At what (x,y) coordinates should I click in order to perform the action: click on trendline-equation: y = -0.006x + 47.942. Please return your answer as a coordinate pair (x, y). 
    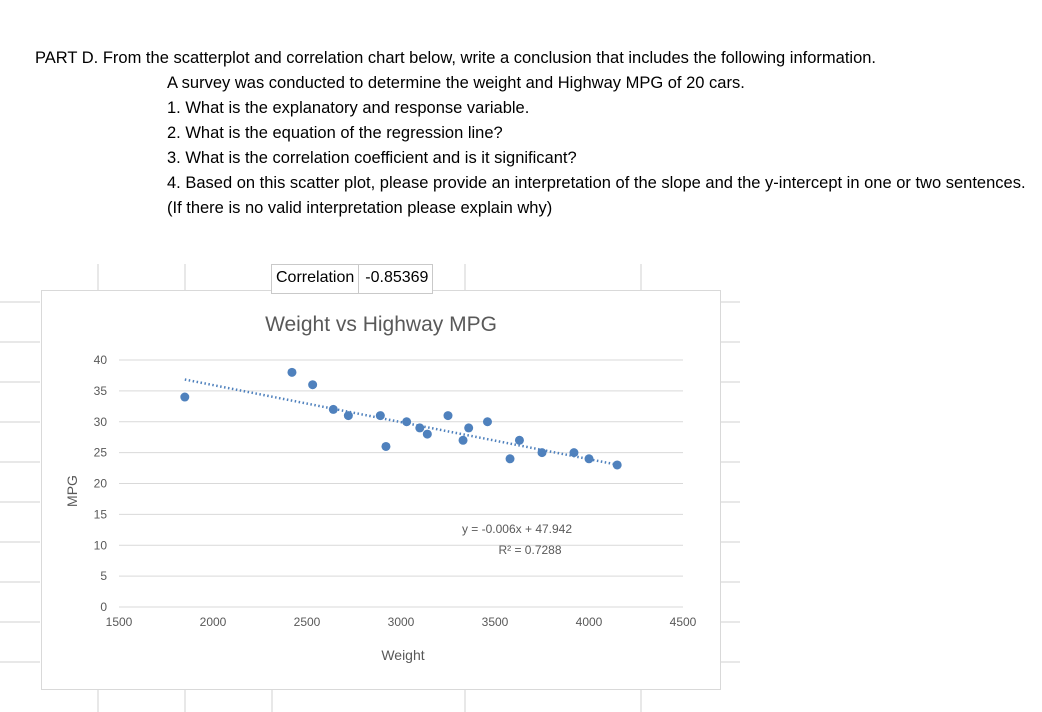
    Looking at the image, I should click on (517, 529).